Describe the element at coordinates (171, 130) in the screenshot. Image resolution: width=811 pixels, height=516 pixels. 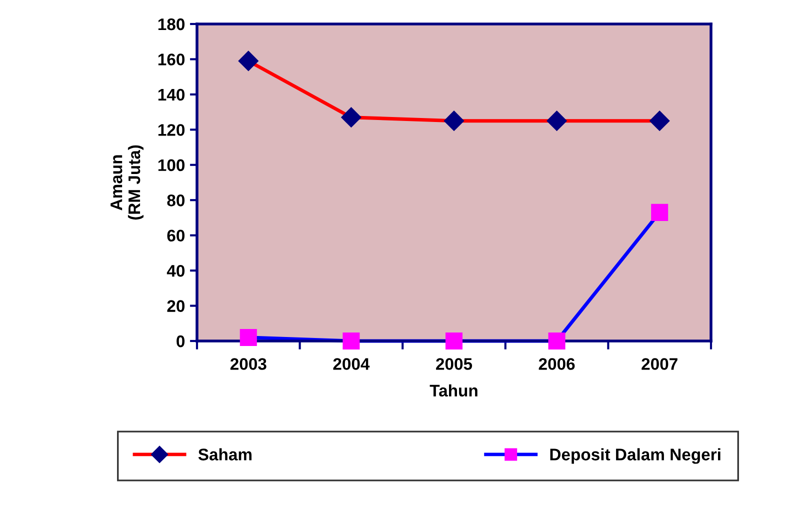
I see `y-tick-label: 120` at that location.